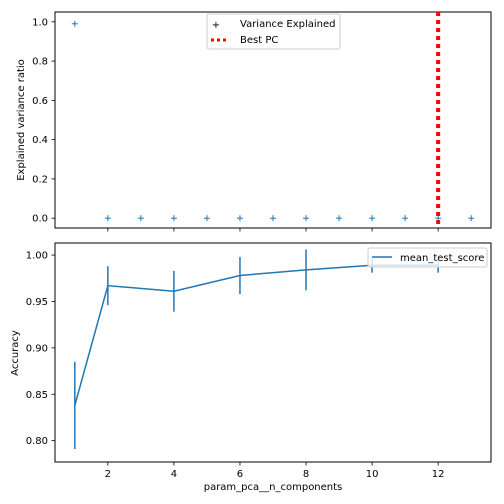  What do you see at coordinates (40, 62) in the screenshot?
I see `variance-y-tick-label: 0.8` at bounding box center [40, 62].